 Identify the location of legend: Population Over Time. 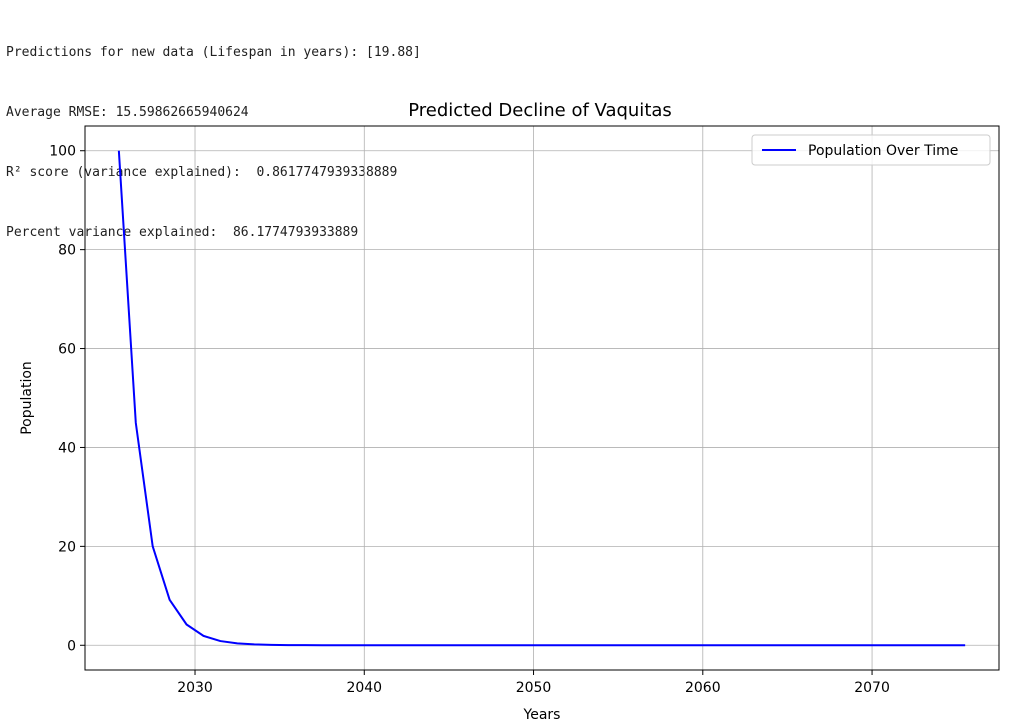
(871, 150).